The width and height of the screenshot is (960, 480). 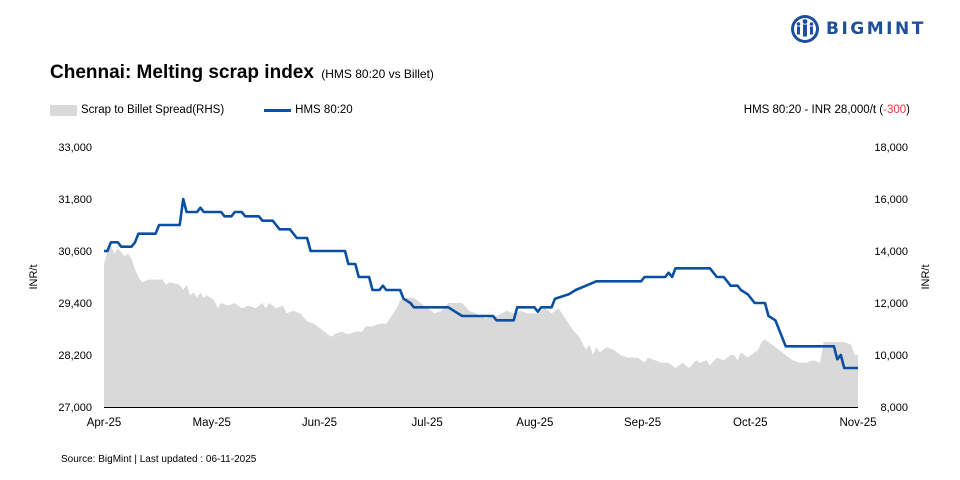 I want to click on price-note: HMS 80:20 - INR 28,000/t (-300), so click(x=827, y=110).